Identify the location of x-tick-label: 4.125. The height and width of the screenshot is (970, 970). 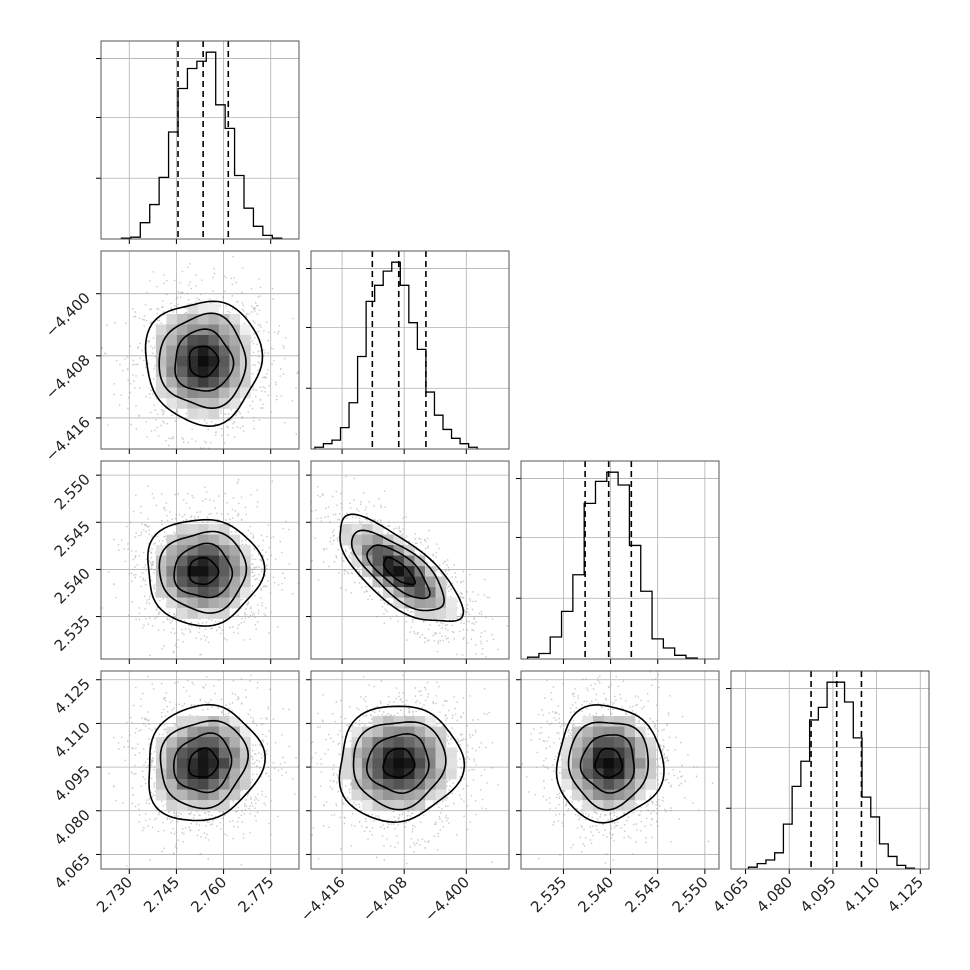
(905, 894).